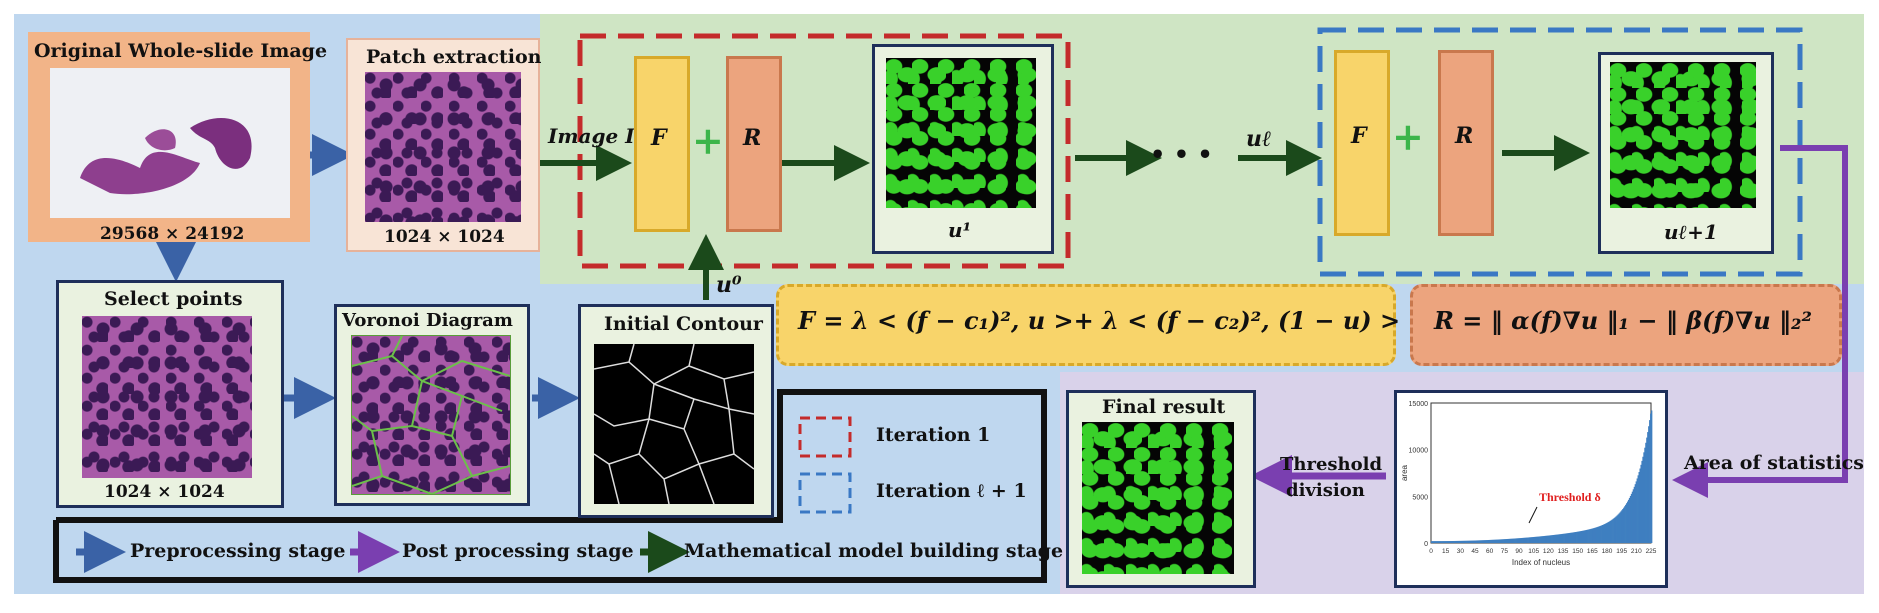  Describe the element at coordinates (427, 320) in the screenshot. I see `voronoi-title: Voronoi Diagram` at that location.